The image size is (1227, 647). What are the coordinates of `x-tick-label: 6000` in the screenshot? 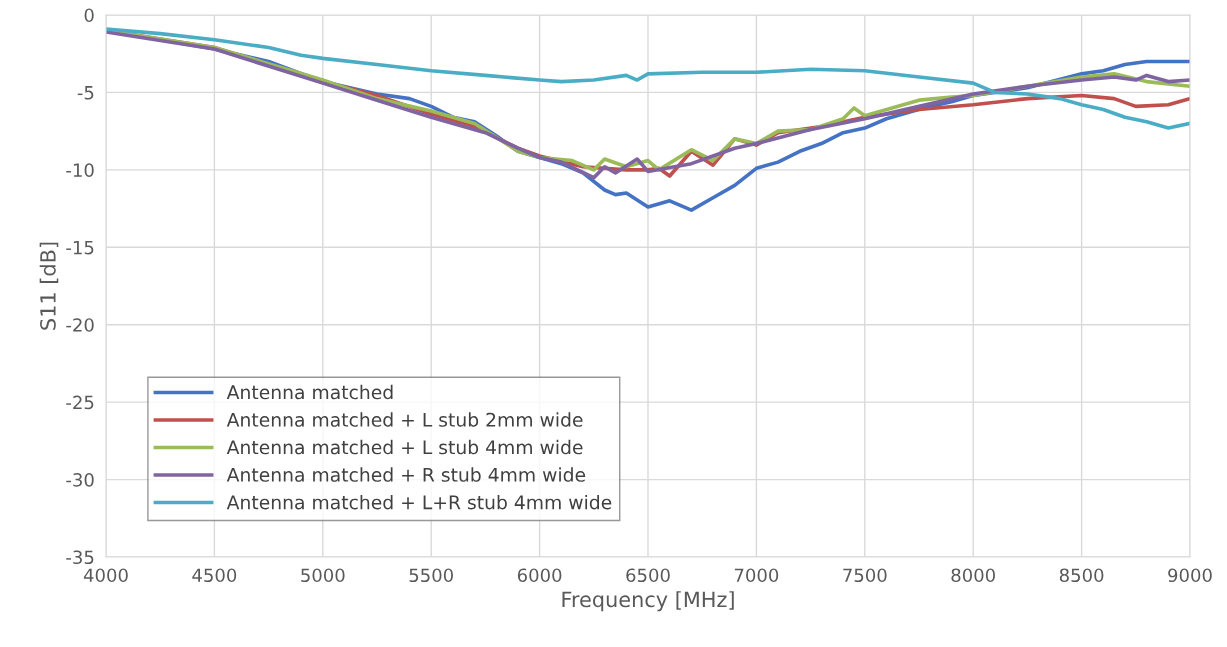 It's located at (539, 575).